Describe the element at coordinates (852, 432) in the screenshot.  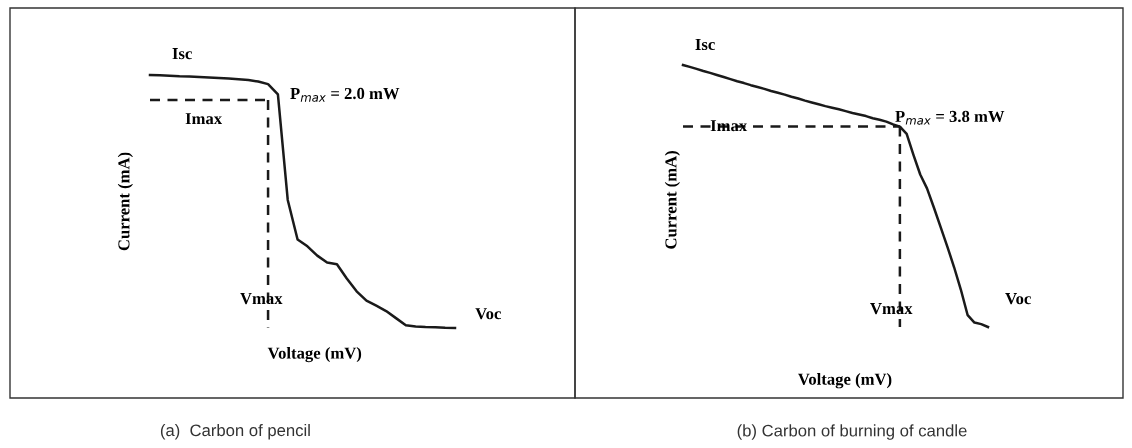
I see `text: (b) Carbon of burning of candle` at that location.